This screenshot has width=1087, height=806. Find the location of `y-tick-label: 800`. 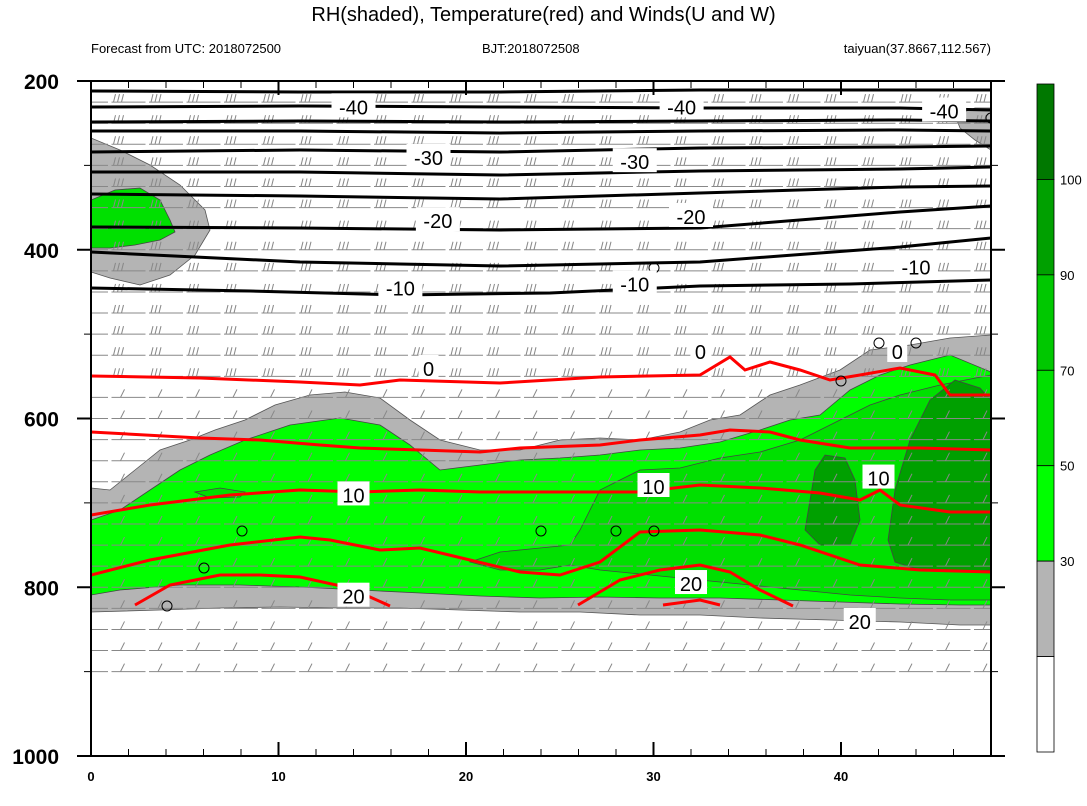

y-tick-label: 800 is located at coordinates (41, 588).